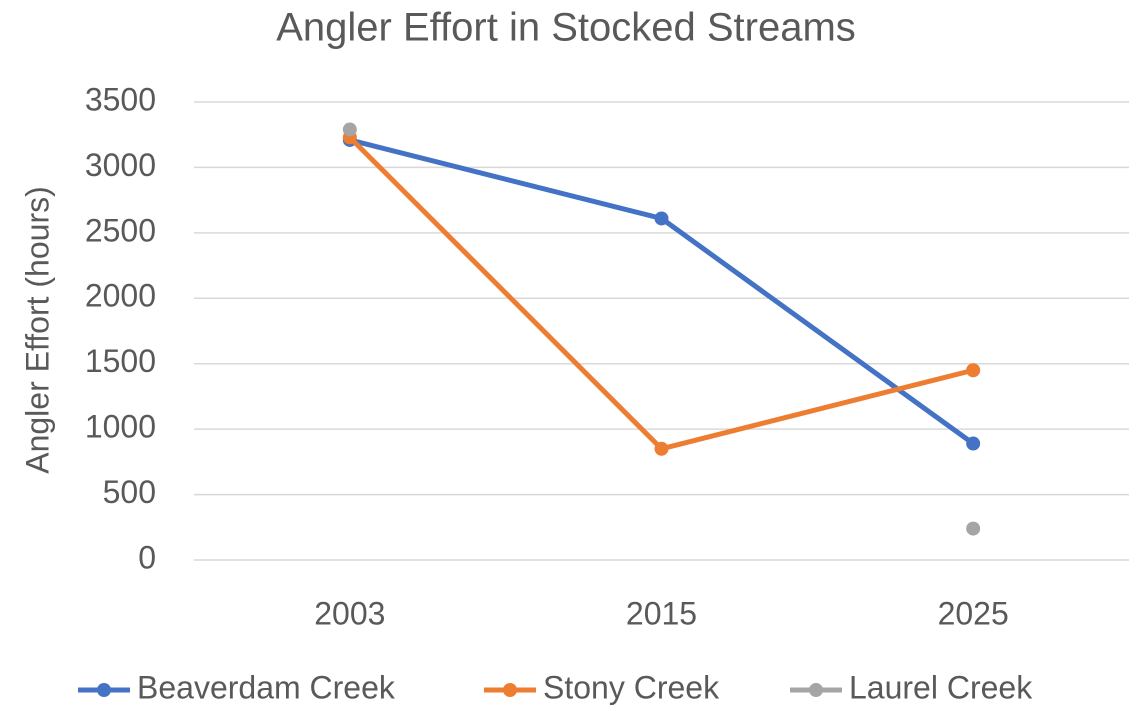 This screenshot has width=1137, height=711. What do you see at coordinates (120, 361) in the screenshot?
I see `y-tick-label: 1500` at bounding box center [120, 361].